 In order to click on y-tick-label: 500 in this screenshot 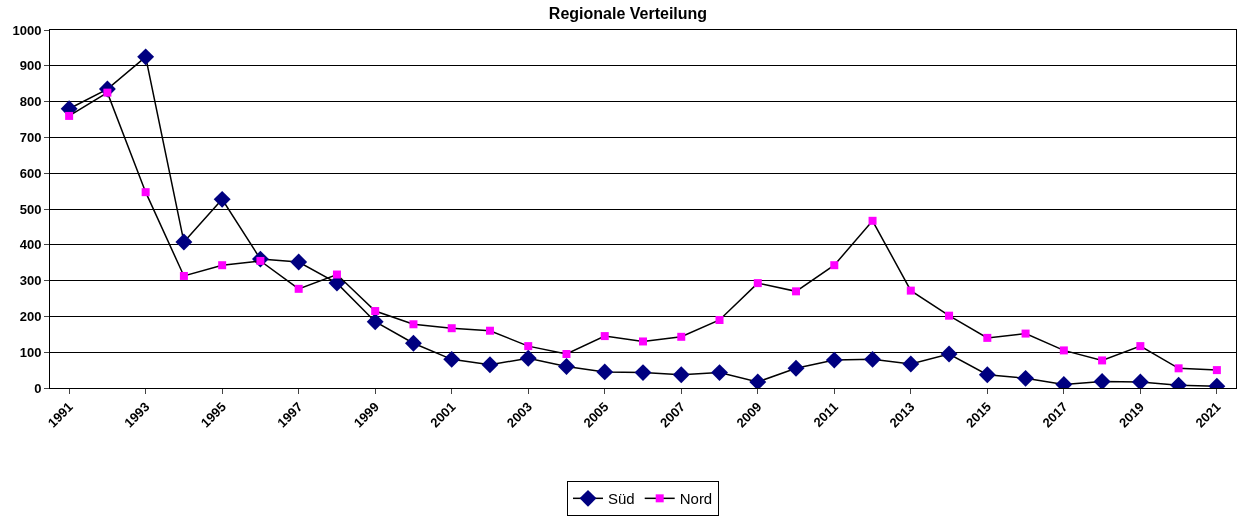, I will do `click(30, 209)`.